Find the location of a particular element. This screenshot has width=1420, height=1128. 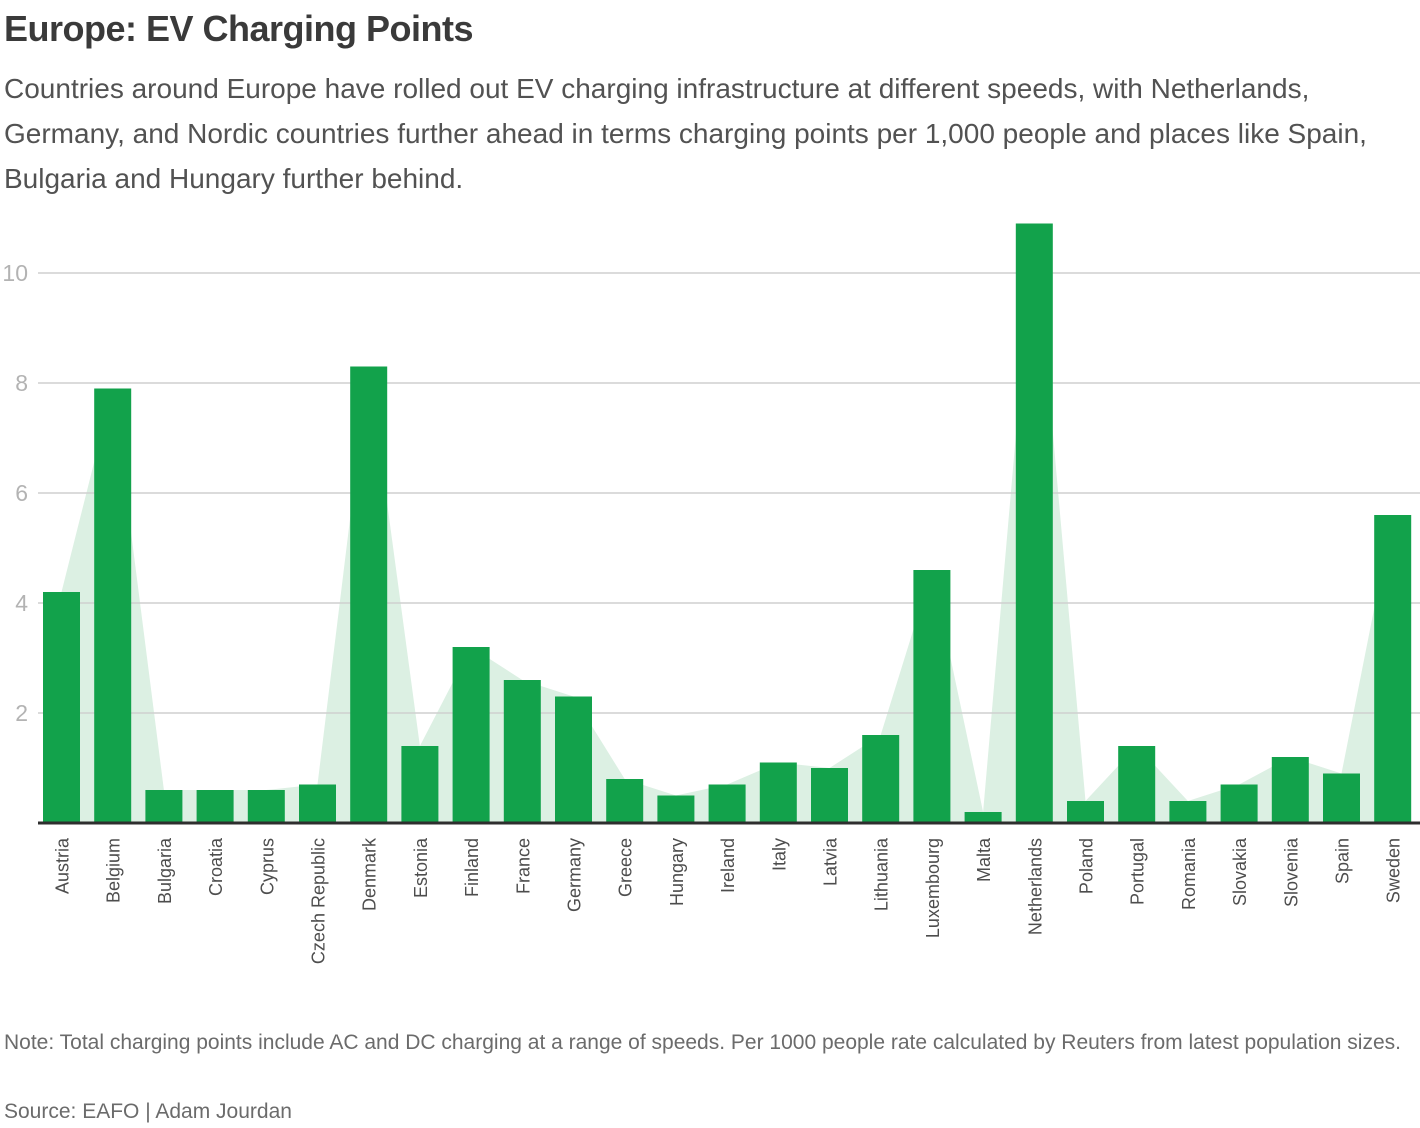

x-axis-label-luxembourg: Luxembourg is located at coordinates (933, 888).